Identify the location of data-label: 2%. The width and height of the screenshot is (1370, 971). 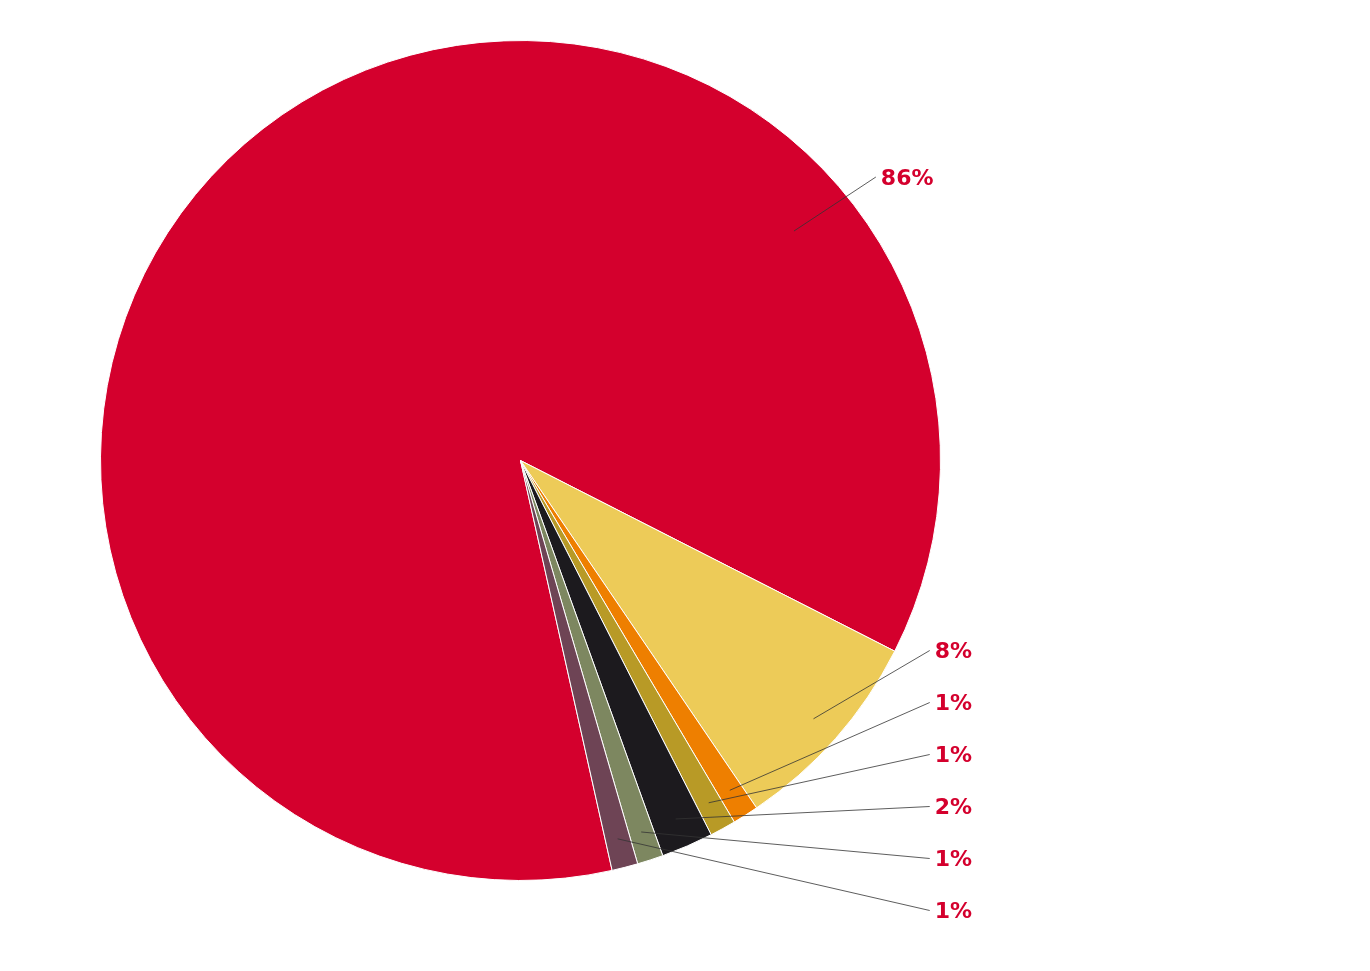
(953, 806).